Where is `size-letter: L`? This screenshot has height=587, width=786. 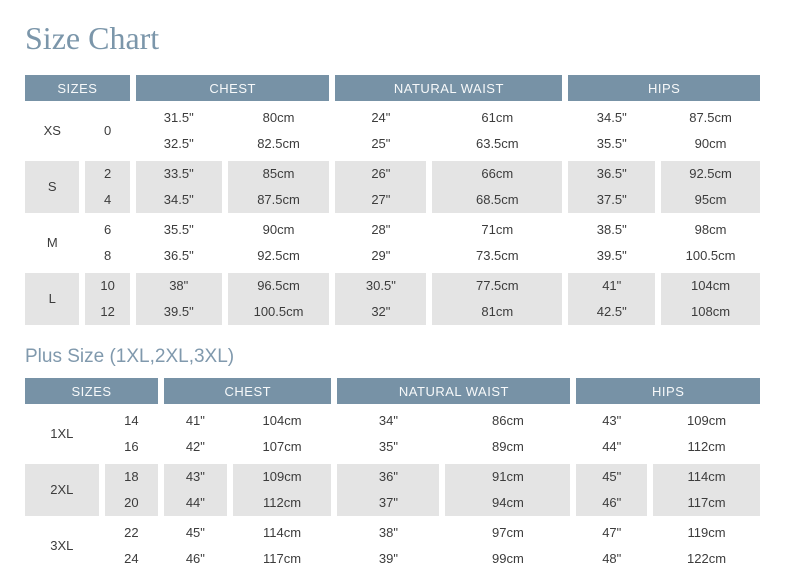
size-letter: L is located at coordinates (52, 298).